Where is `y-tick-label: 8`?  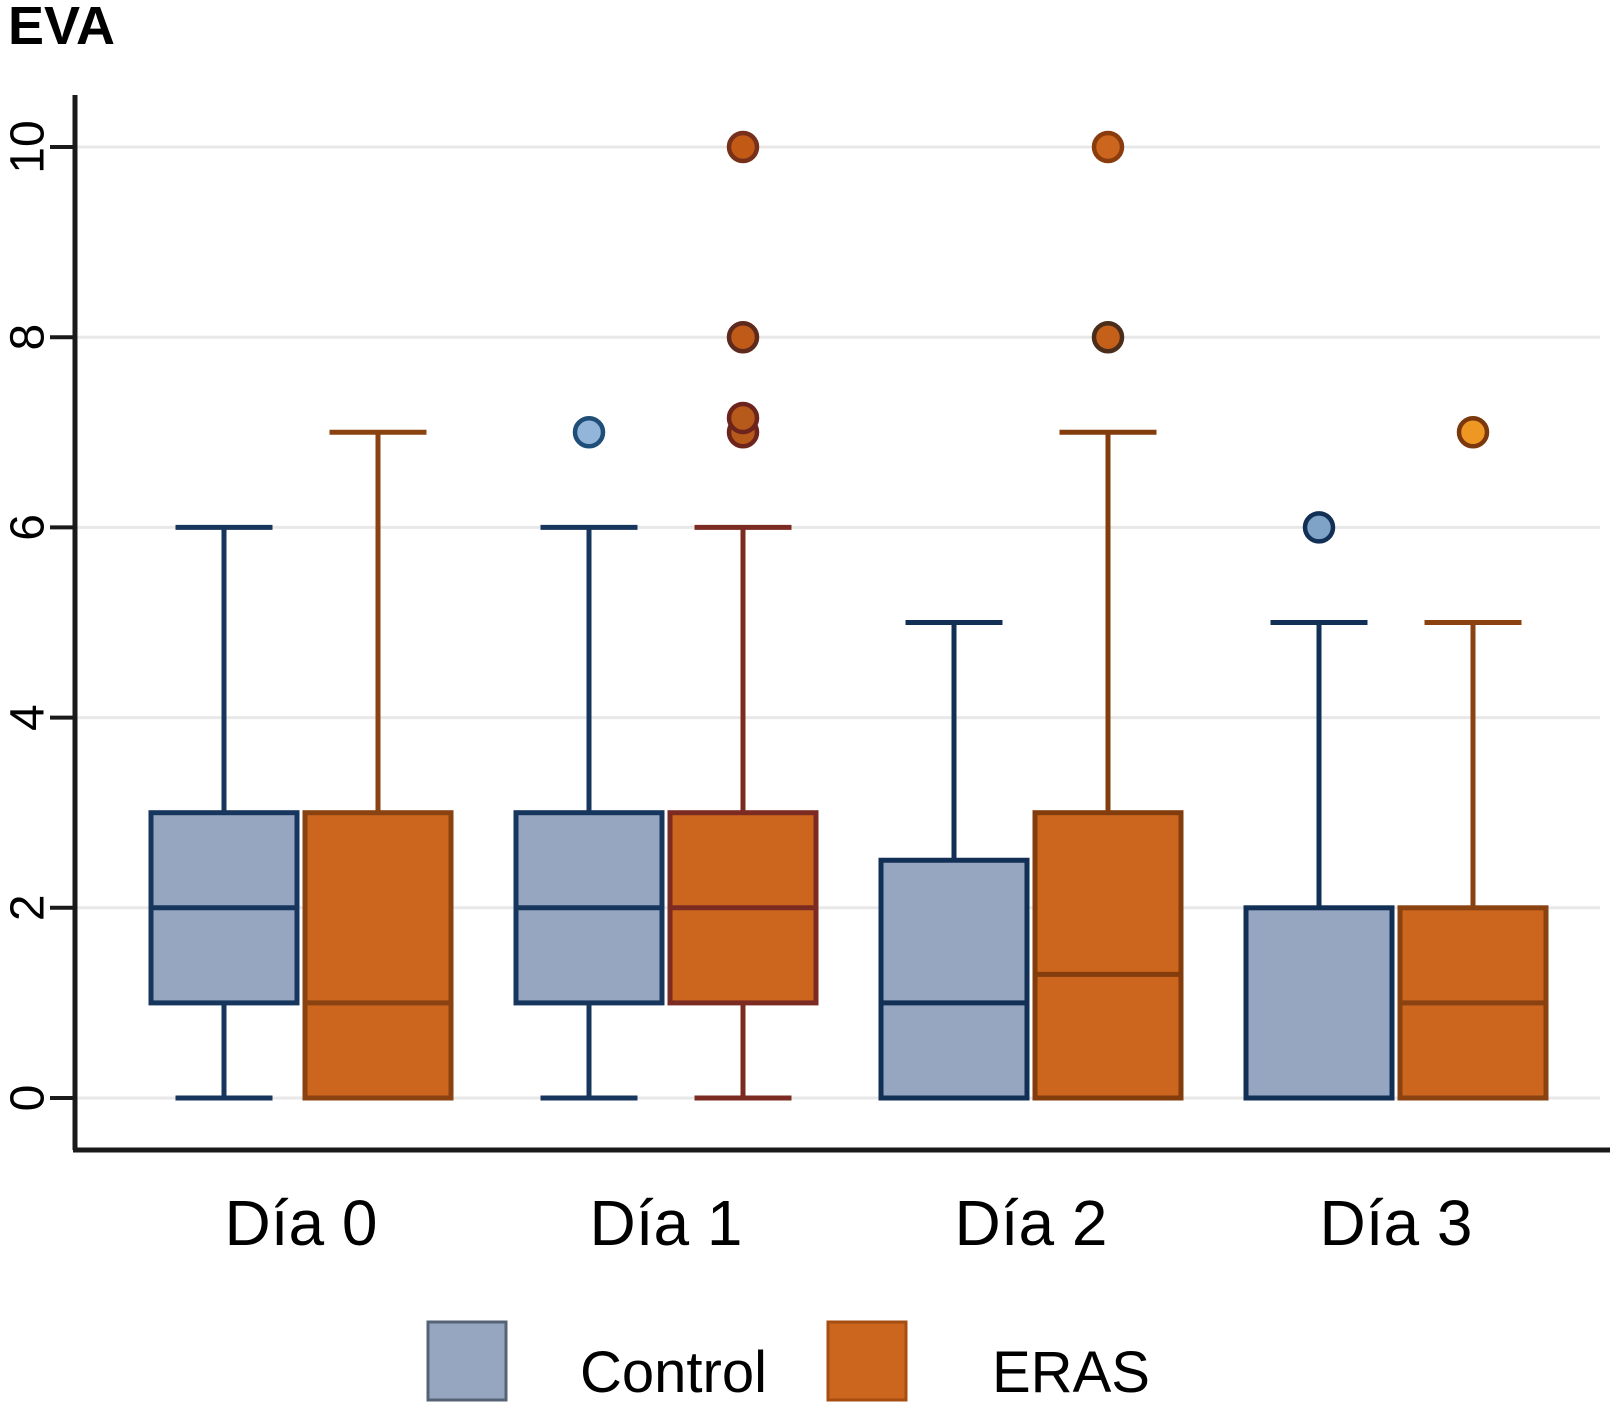 y-tick-label: 8 is located at coordinates (28, 337).